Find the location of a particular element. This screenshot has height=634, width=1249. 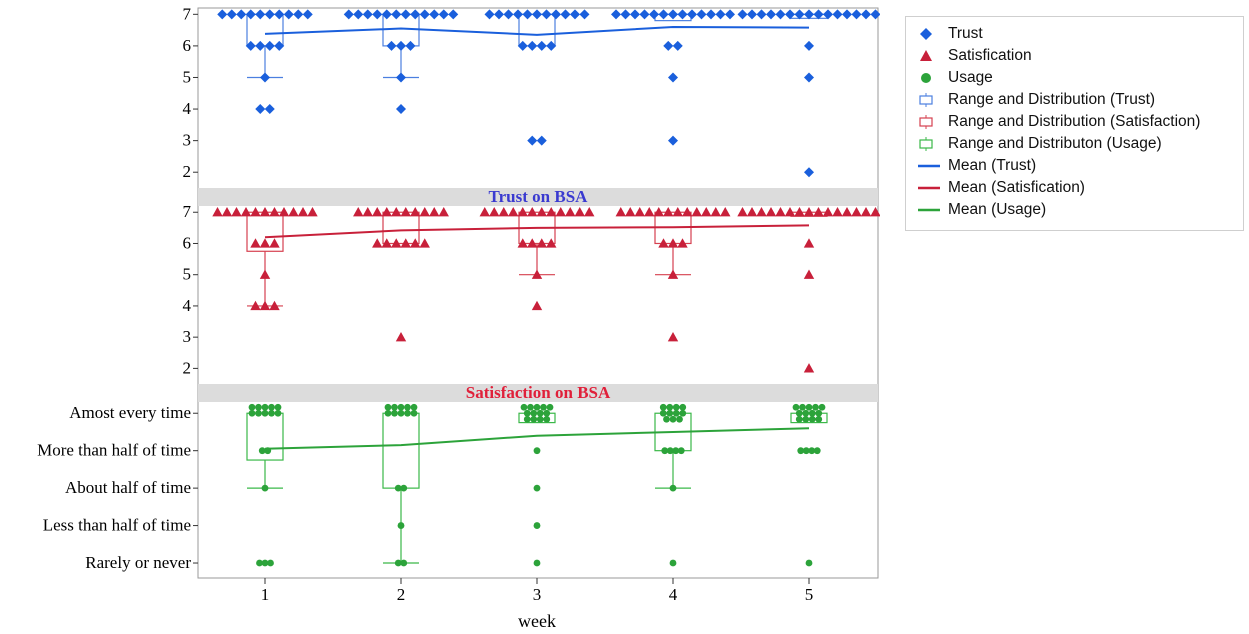

legend-item: Trust is located at coordinates (1080, 34).